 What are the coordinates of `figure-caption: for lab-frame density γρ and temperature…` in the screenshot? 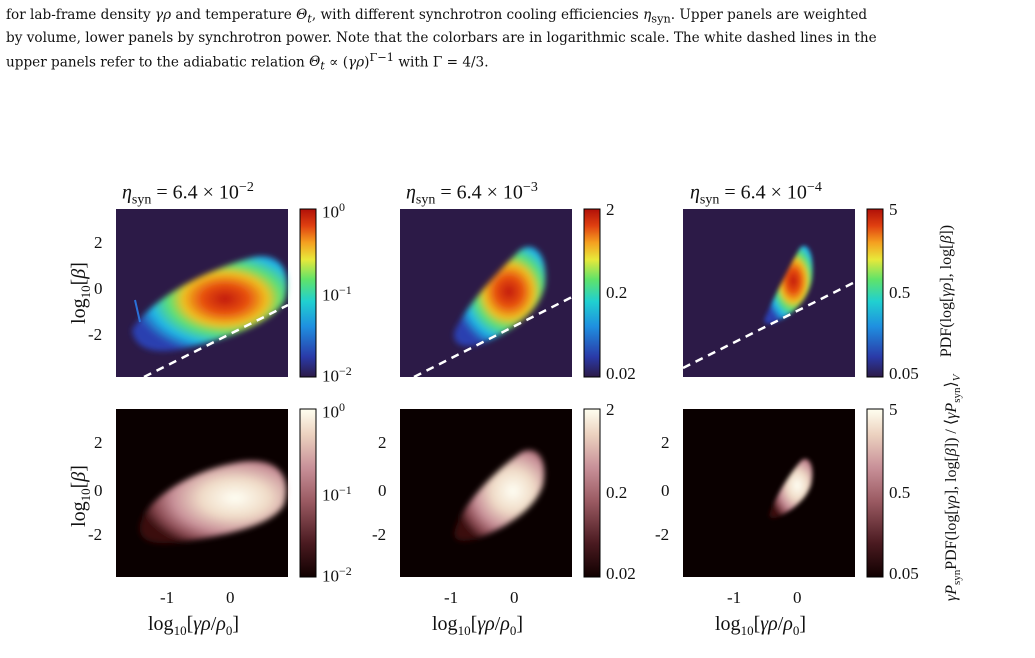 It's located at (518, 41).